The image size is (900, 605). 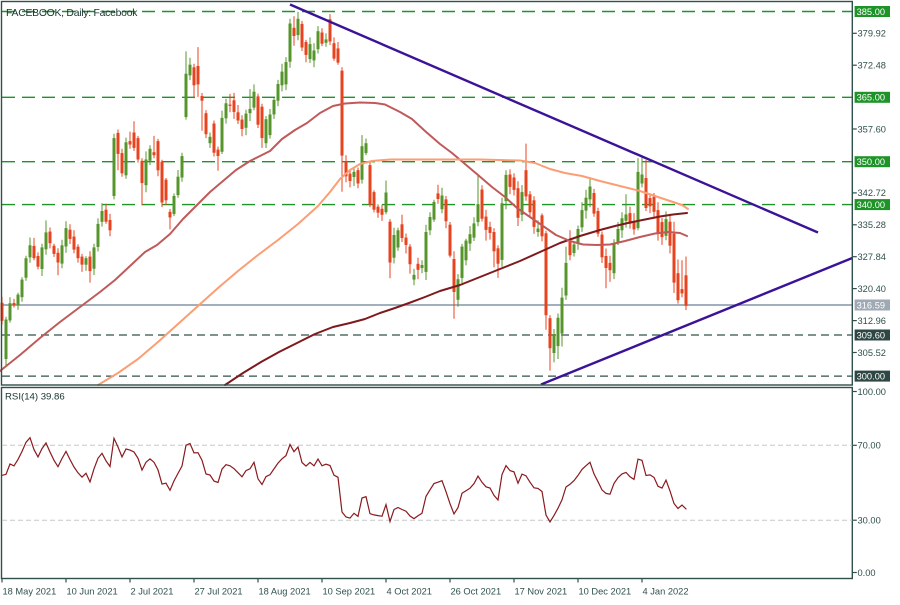 I want to click on svg-text: 327.84, so click(x=872, y=257).